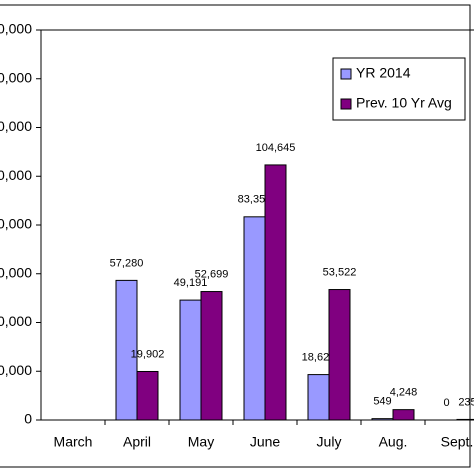 The width and height of the screenshot is (474, 474). I want to click on value-label: 57,280, so click(127, 263).